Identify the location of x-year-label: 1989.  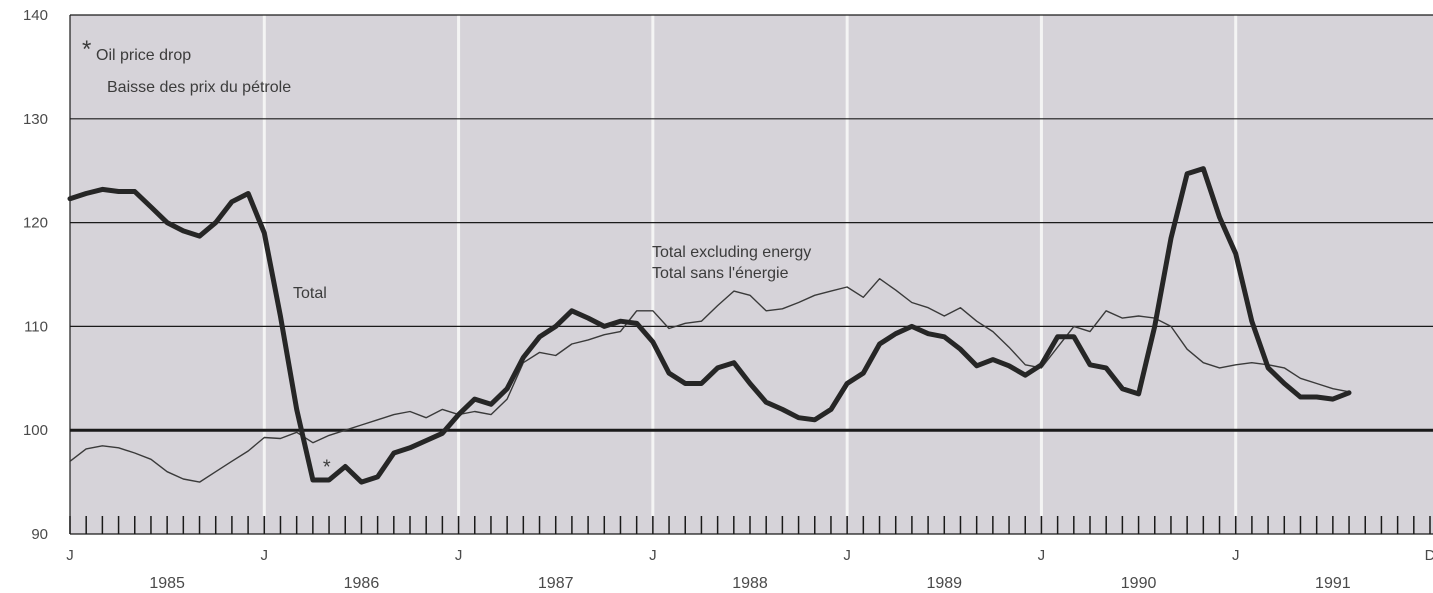
(944, 583).